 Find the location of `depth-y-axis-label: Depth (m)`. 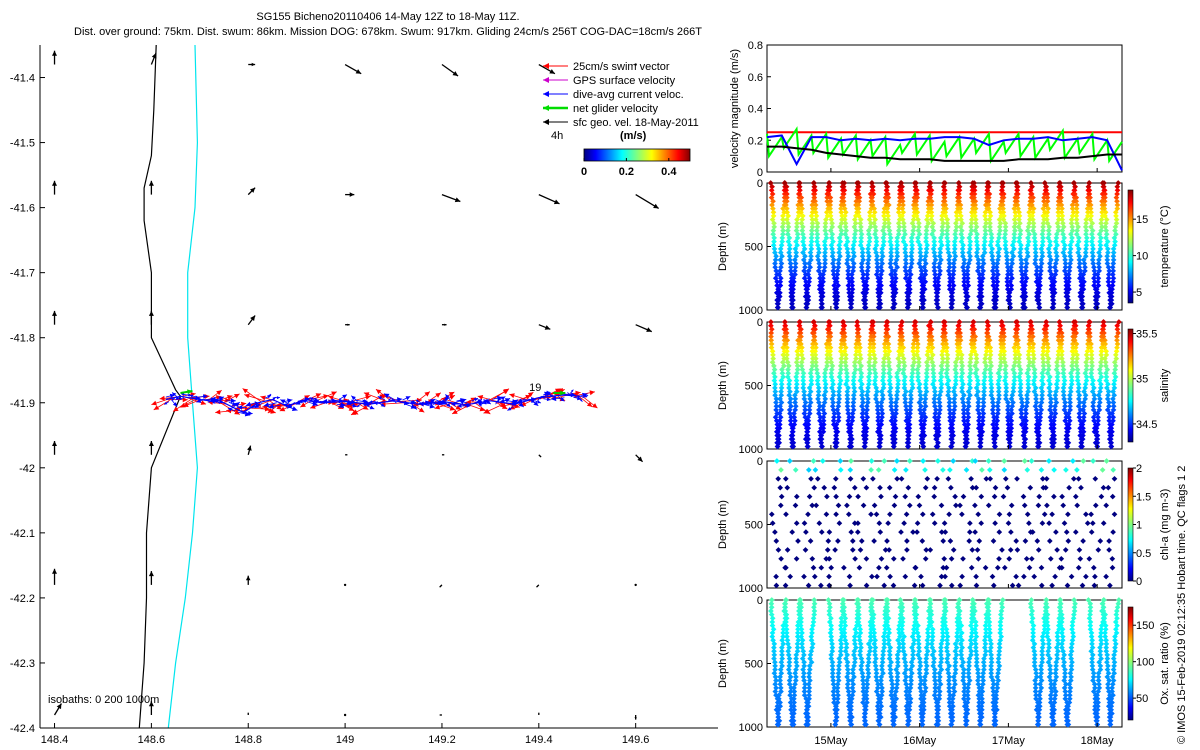

depth-y-axis-label: Depth (m) is located at coordinates (723, 663).